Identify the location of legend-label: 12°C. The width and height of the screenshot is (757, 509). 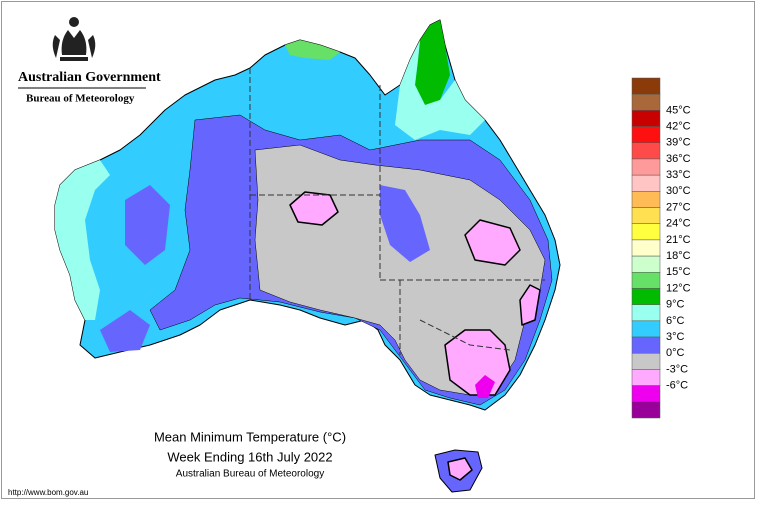
(678, 288).